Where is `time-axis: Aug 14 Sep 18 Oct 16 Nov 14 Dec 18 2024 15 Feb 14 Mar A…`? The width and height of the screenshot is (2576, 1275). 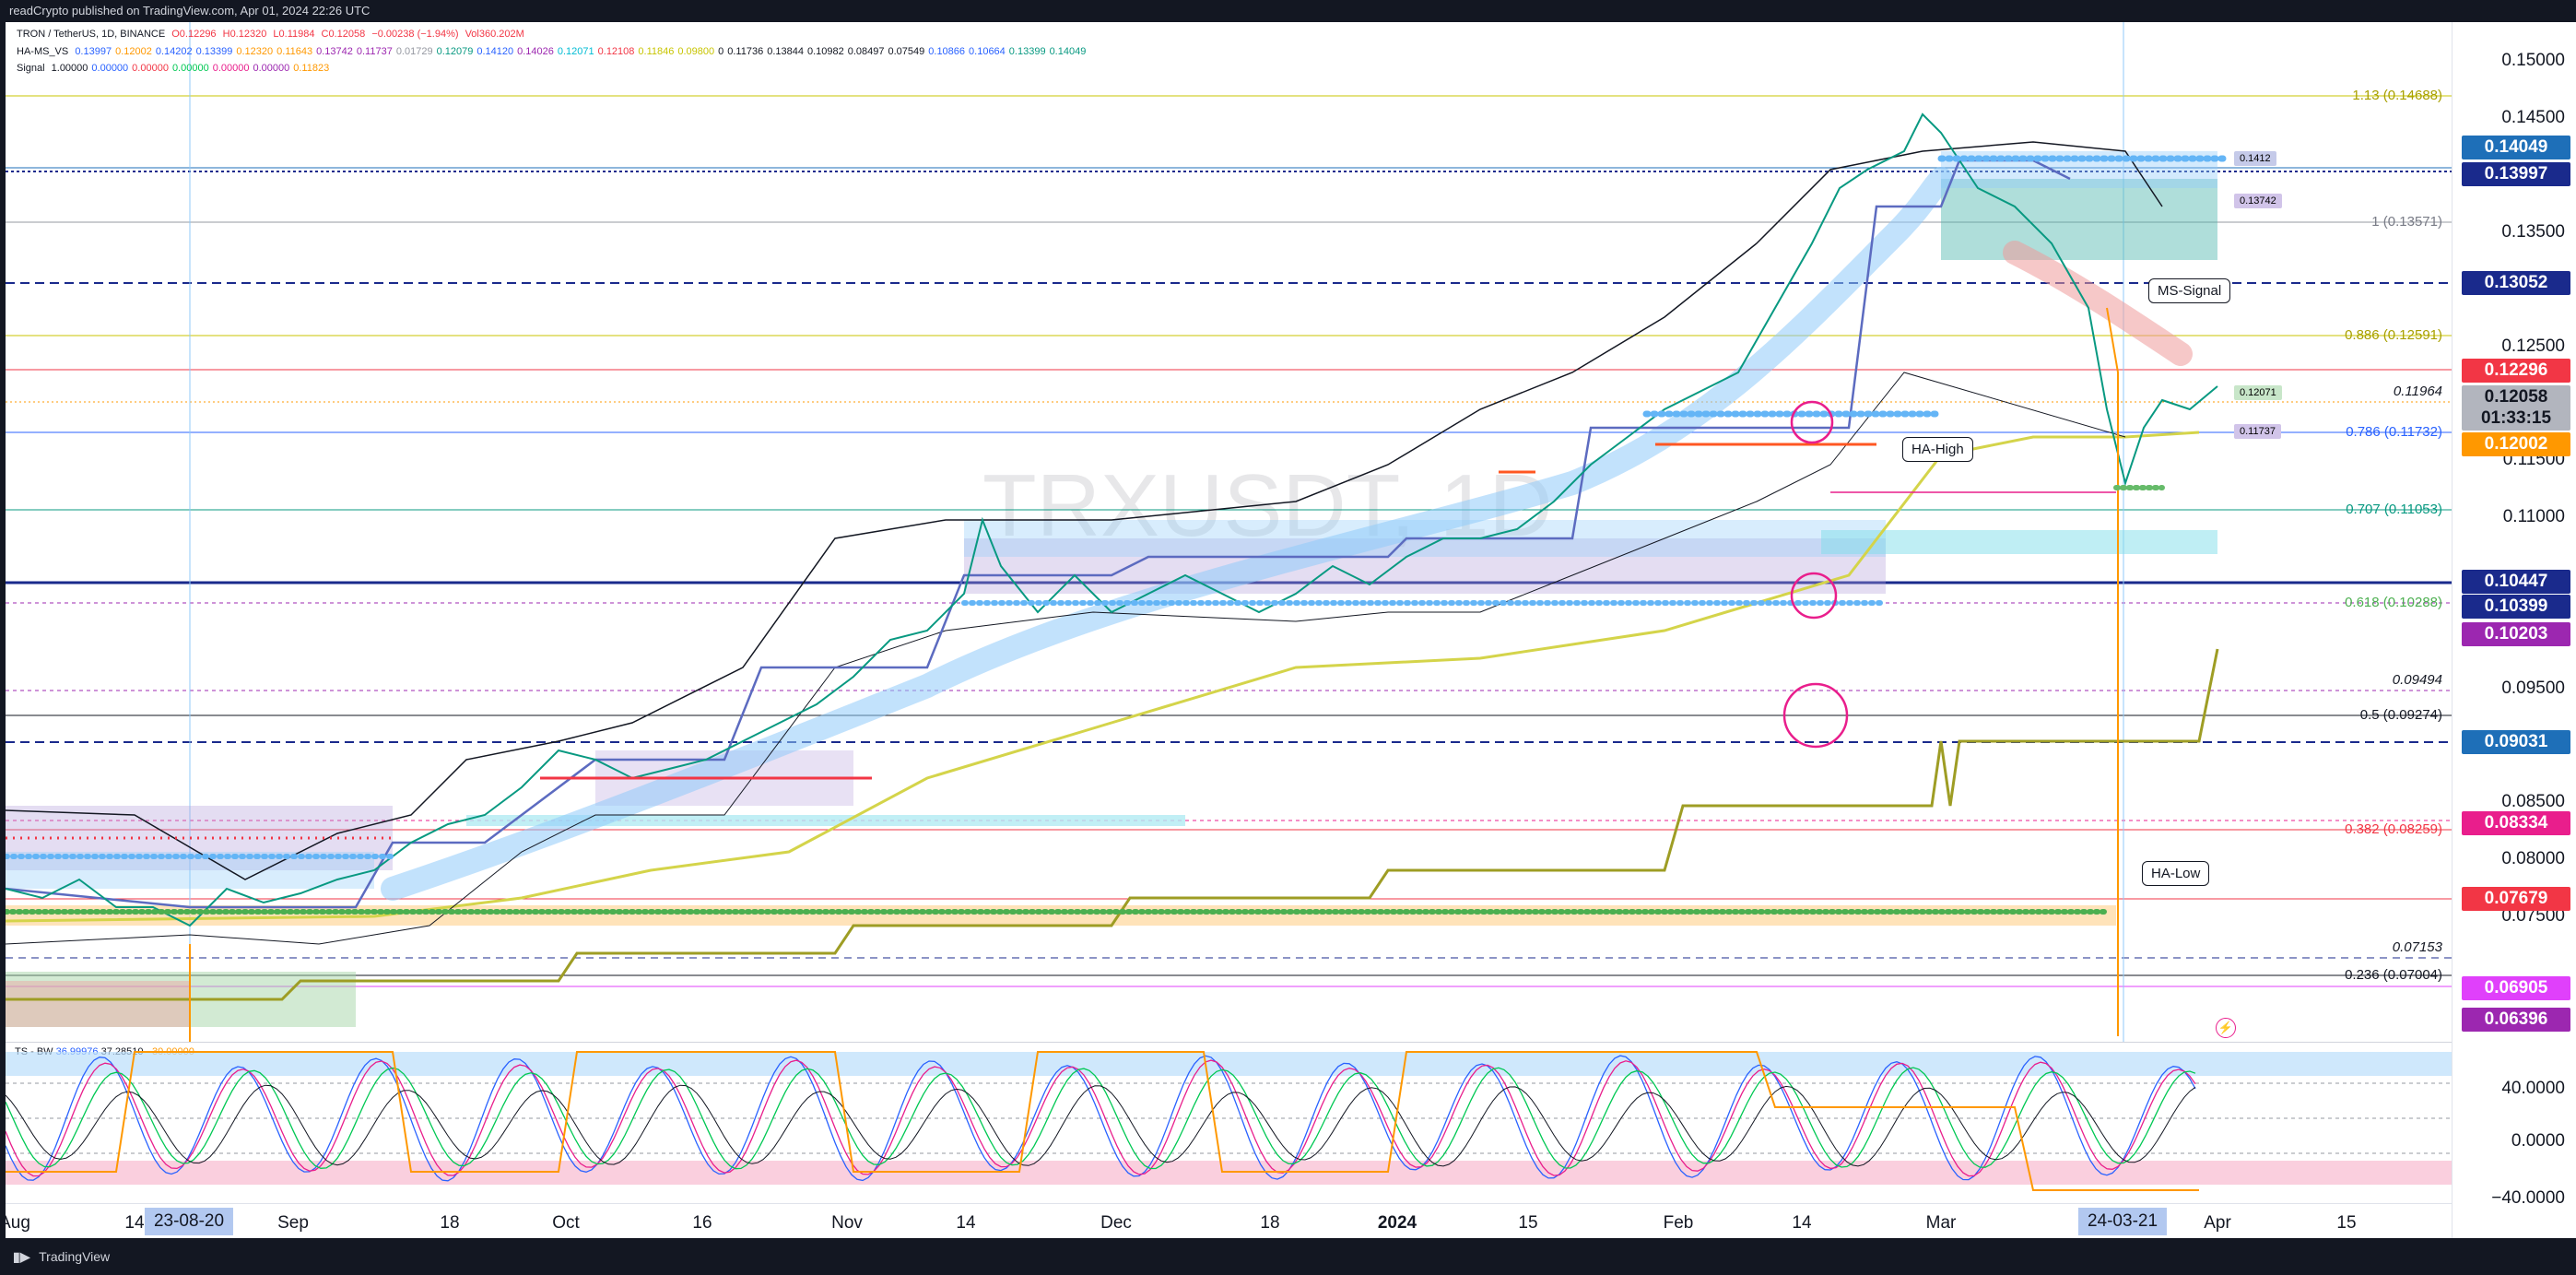
time-axis: Aug 14 Sep 18 Oct 16 Nov 14 Dec 18 2024 15 Feb 14 Mar A… is located at coordinates (1226, 1221).